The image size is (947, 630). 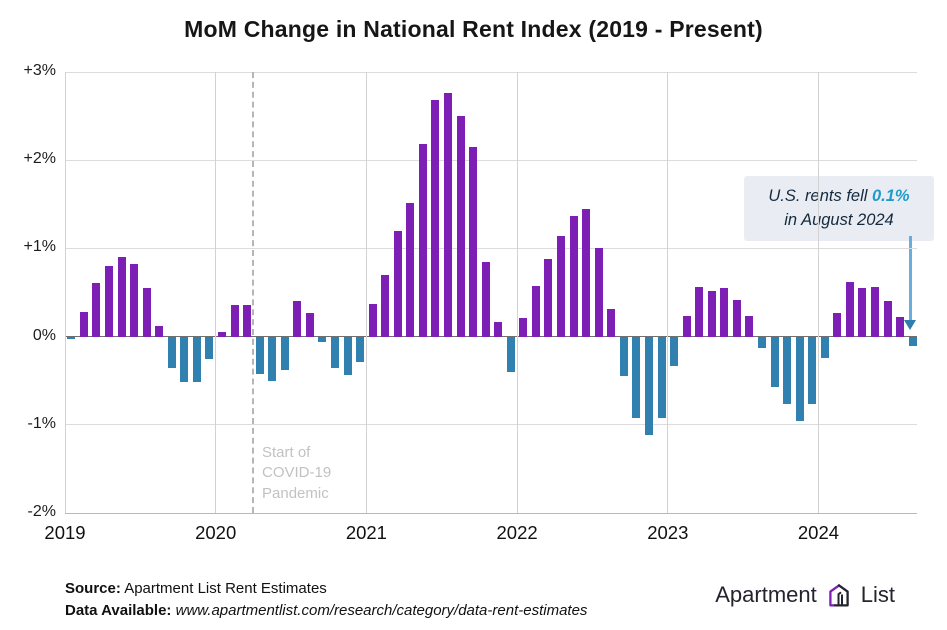 I want to click on year-gridline-2020, so click(x=216, y=292).